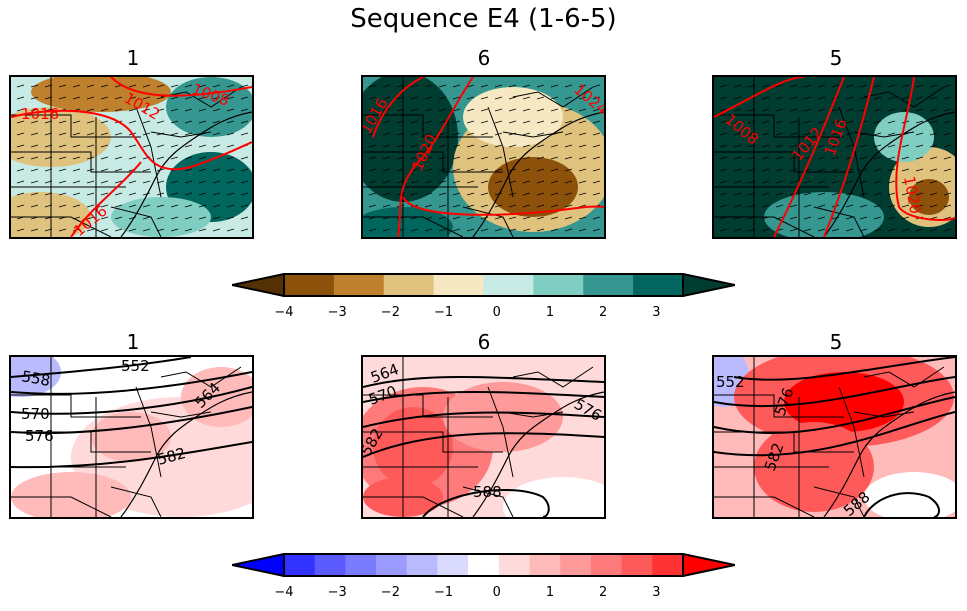  Describe the element at coordinates (483, 565) in the screenshot. I see `colorbar-bottom-outline` at that location.